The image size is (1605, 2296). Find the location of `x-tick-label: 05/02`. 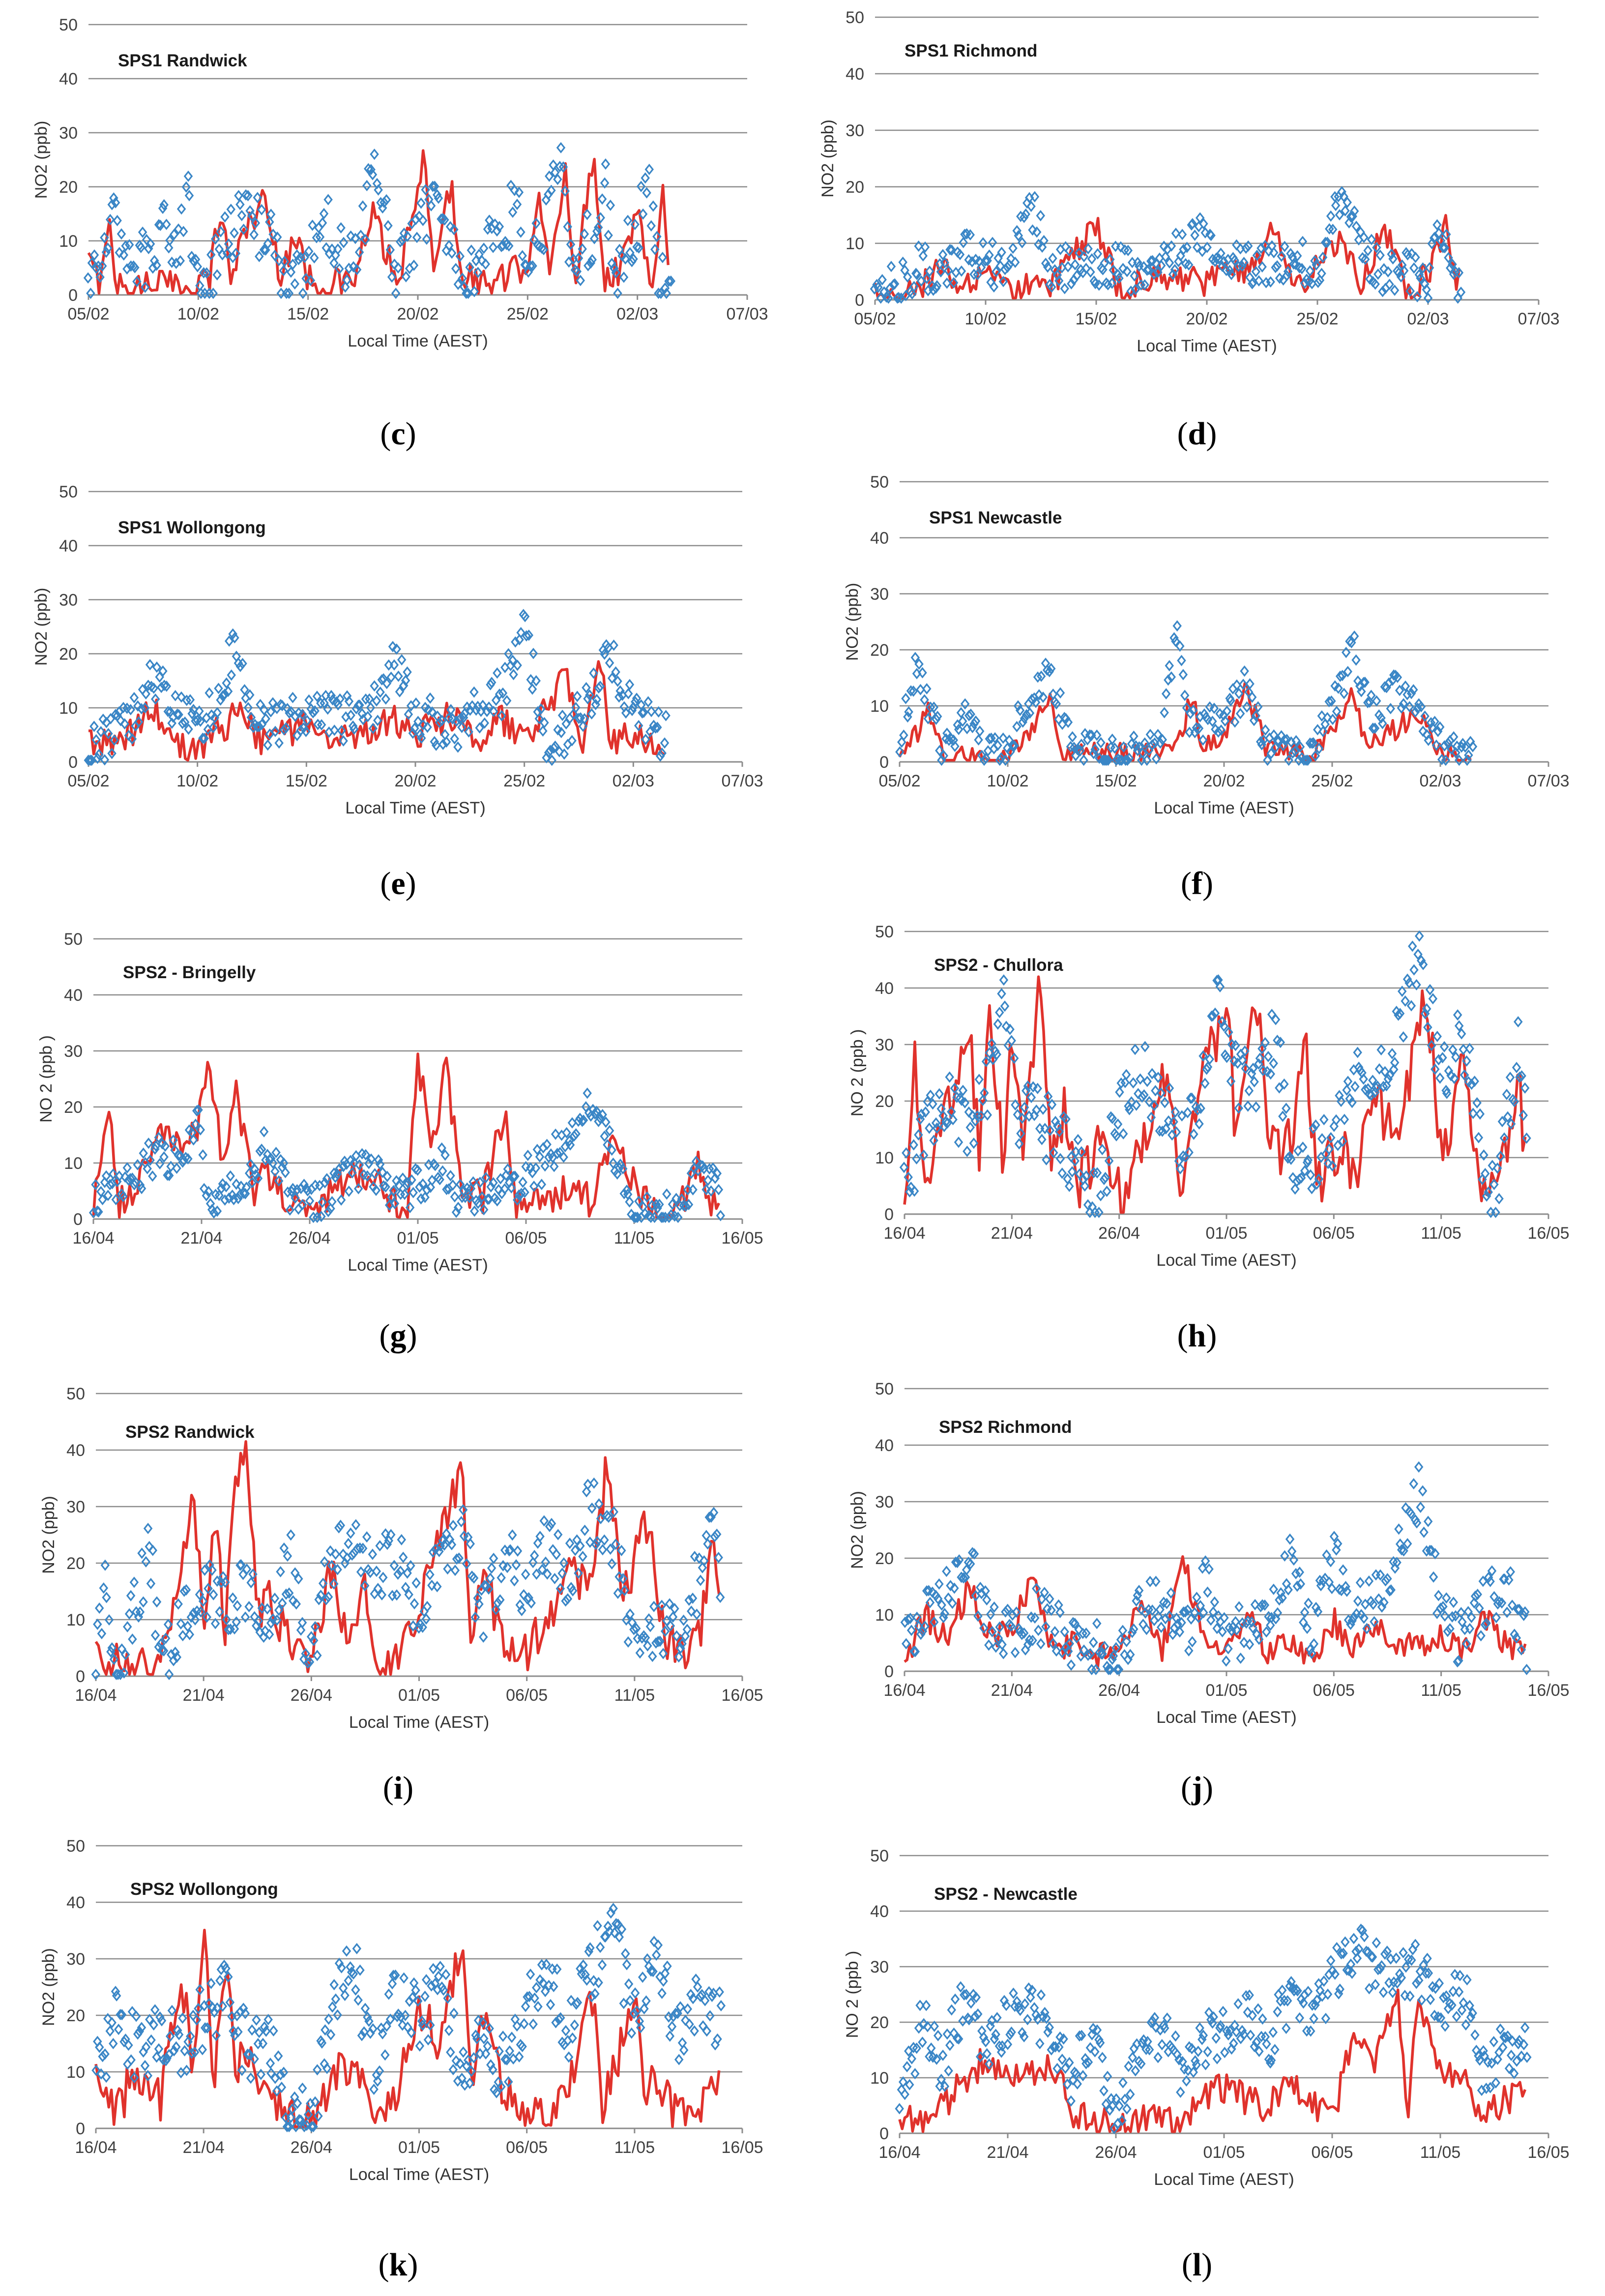

x-tick-label: 05/02 is located at coordinates (899, 781).